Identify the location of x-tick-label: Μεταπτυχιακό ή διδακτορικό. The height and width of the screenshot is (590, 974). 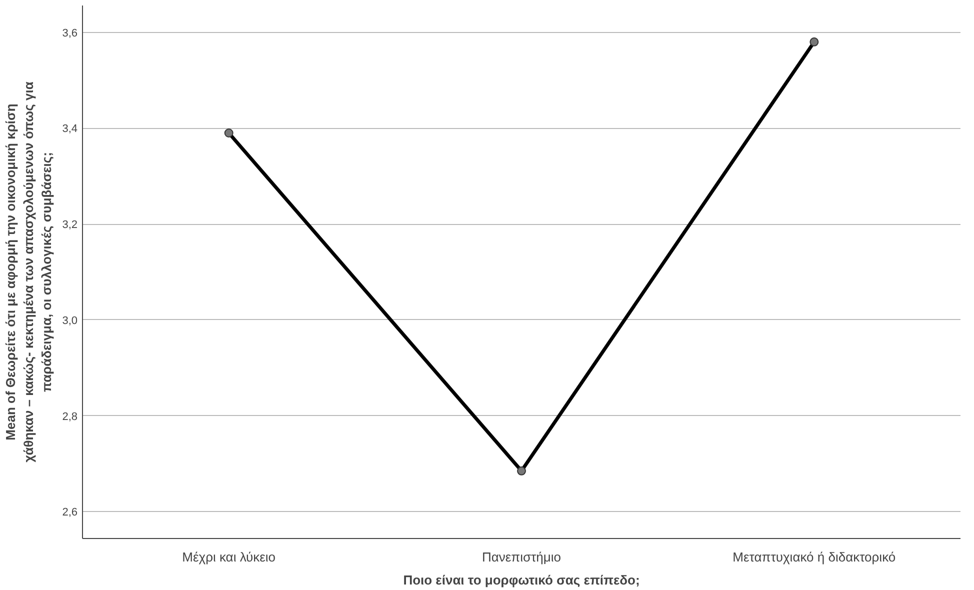
(814, 557).